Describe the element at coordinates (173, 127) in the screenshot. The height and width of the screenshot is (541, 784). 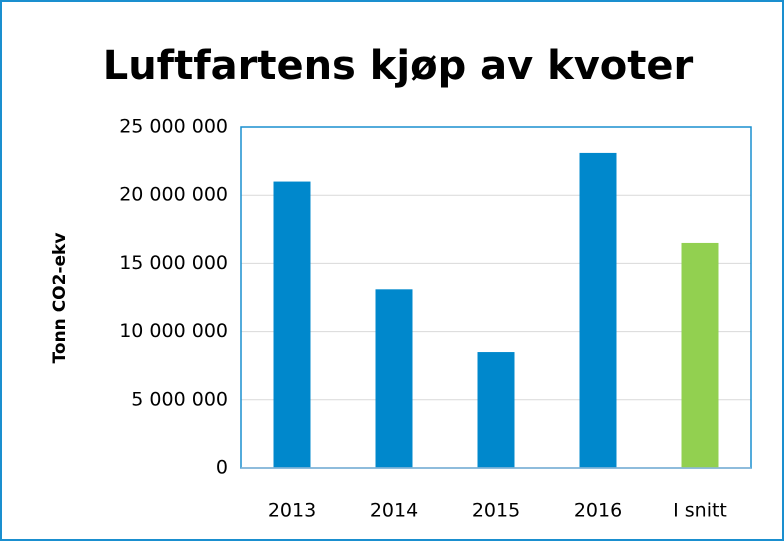
I see `y-tick-label: 25 000 000` at that location.